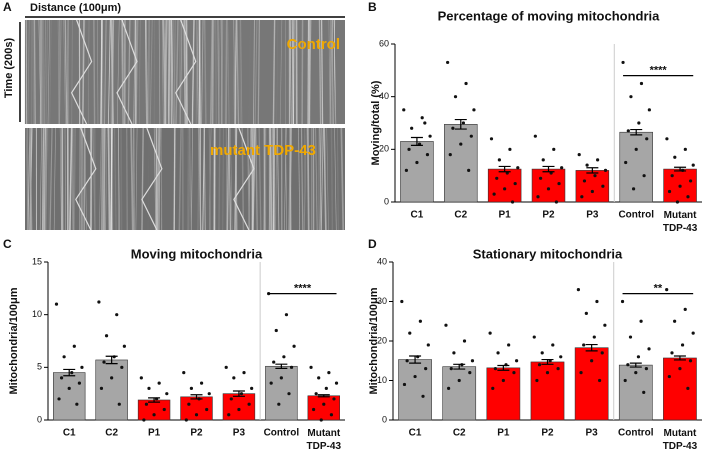 The height and width of the screenshot is (449, 706). What do you see at coordinates (376, 122) in the screenshot?
I see `y-axis-label: Moving/total (%)` at bounding box center [376, 122].